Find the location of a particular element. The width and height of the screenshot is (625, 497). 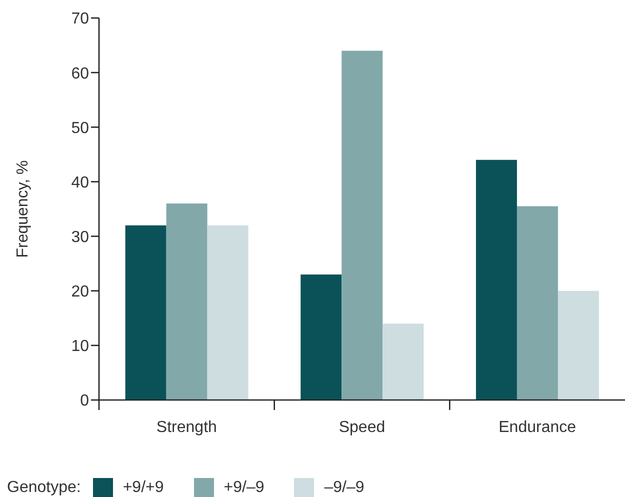

x-tick-label: Strength is located at coordinates (186, 427).